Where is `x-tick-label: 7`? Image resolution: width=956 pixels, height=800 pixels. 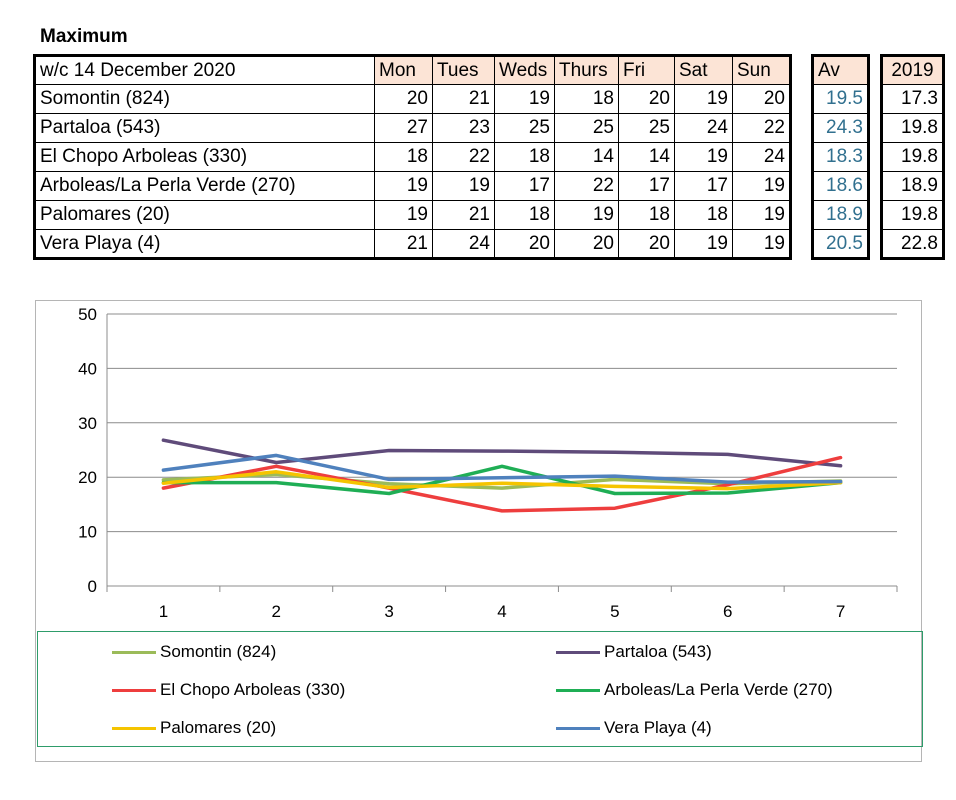 x-tick-label: 7 is located at coordinates (840, 611).